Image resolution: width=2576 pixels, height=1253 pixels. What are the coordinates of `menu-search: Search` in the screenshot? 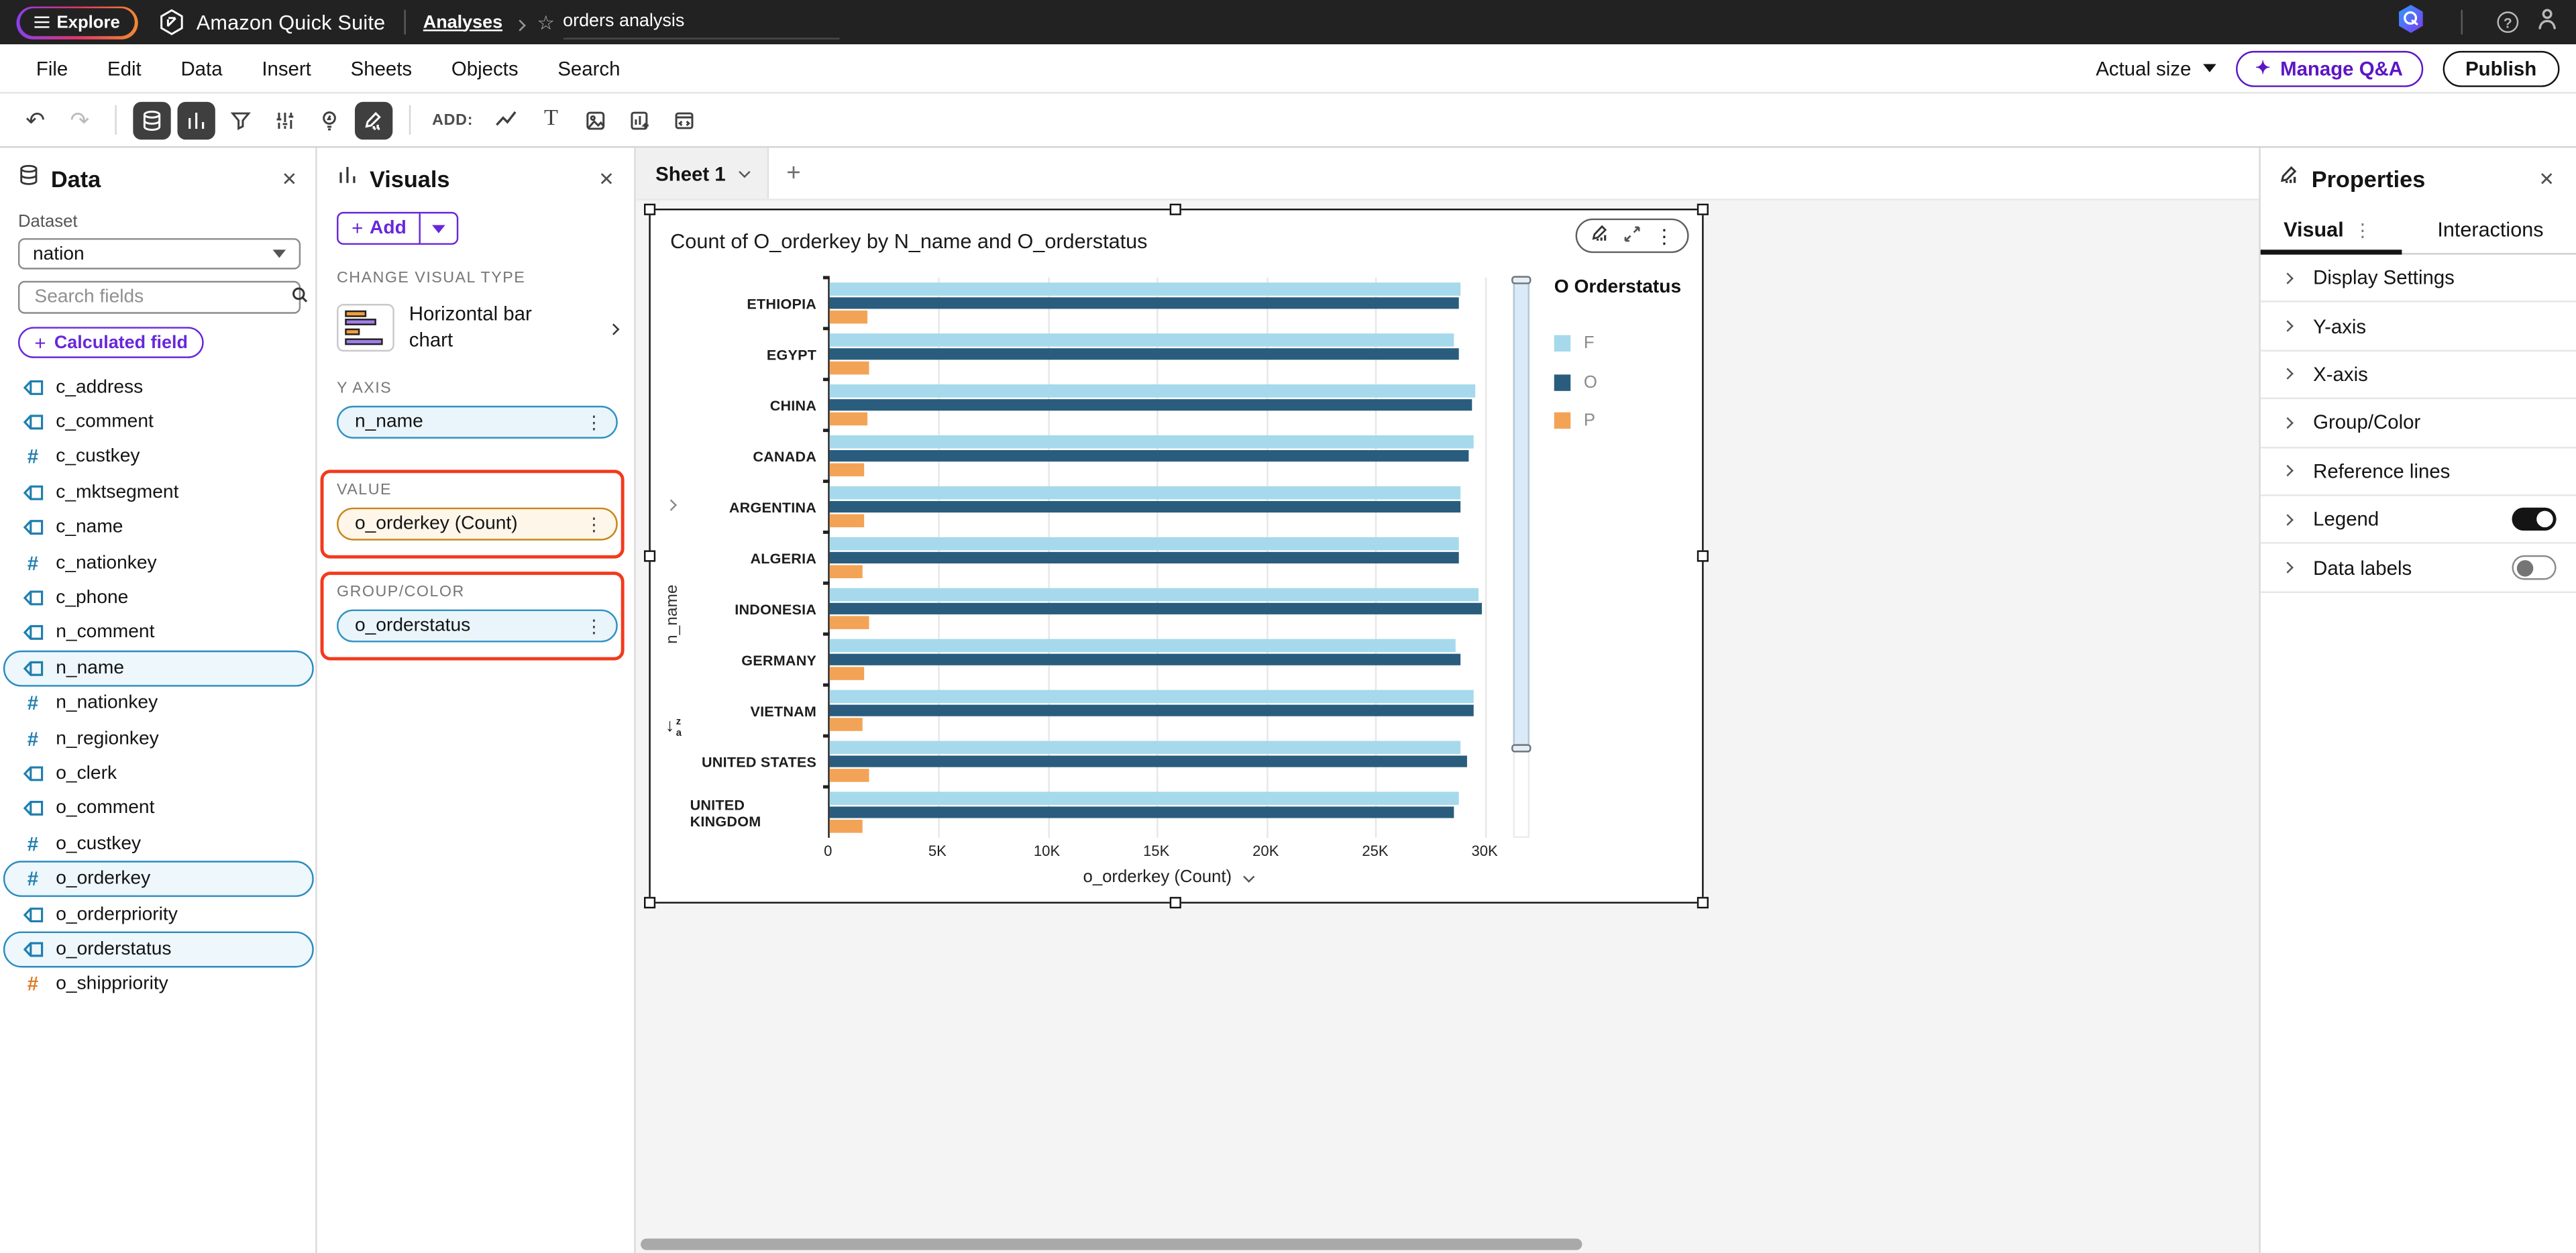 It's located at (589, 68).